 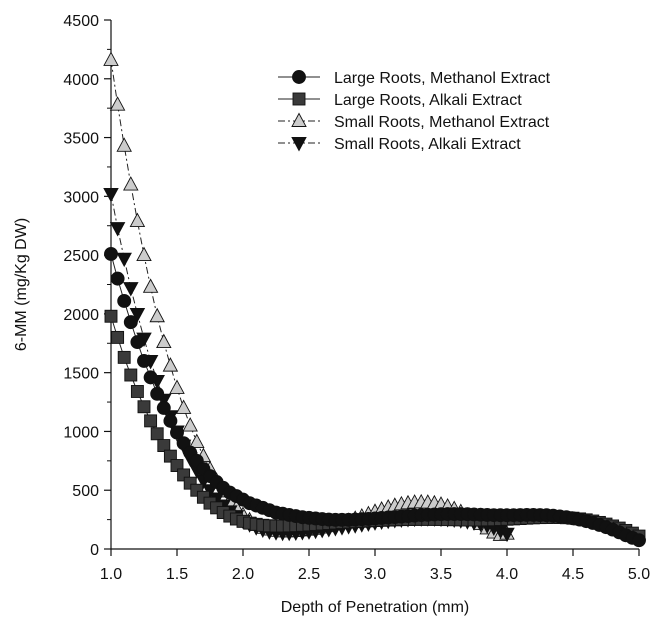 I want to click on x-tick-label: 4.5, so click(x=573, y=574).